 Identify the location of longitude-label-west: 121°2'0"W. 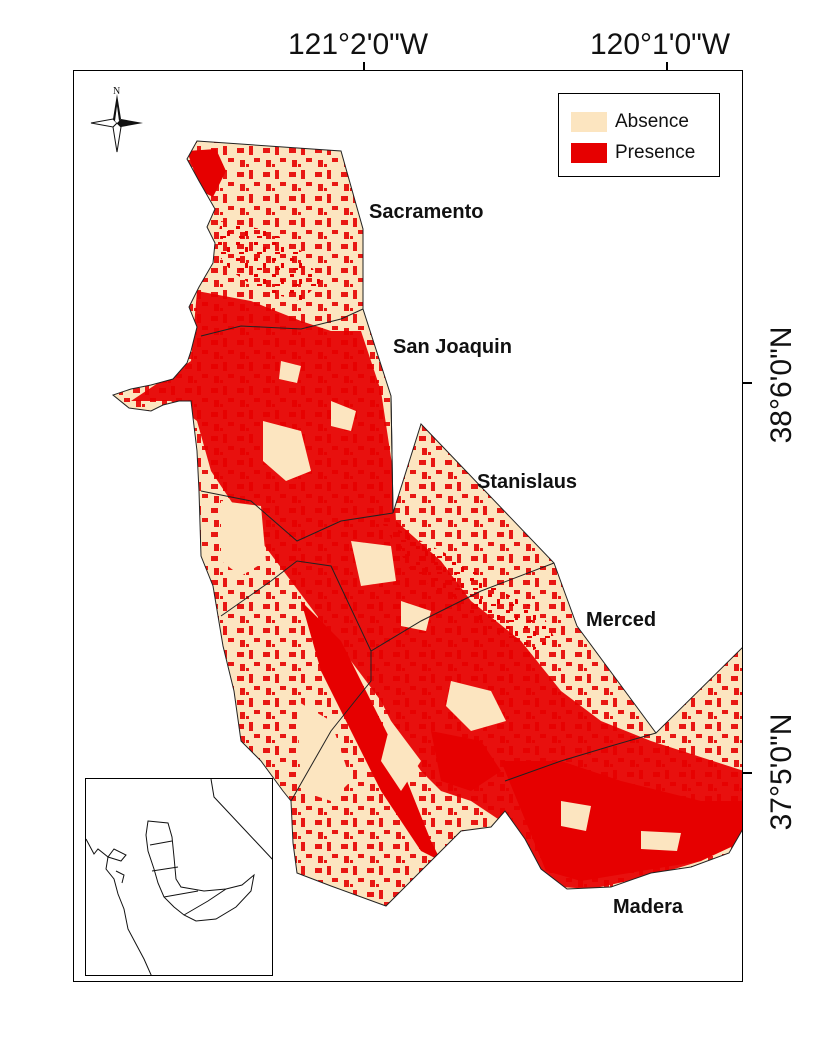
(358, 45).